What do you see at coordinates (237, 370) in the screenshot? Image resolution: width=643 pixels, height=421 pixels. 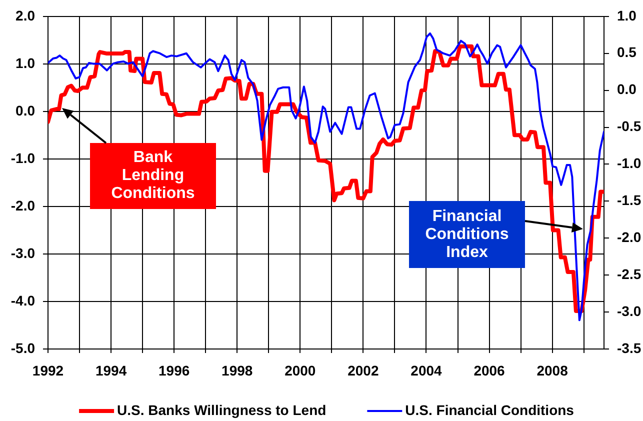 I see `x-tick-label: 1998` at bounding box center [237, 370].